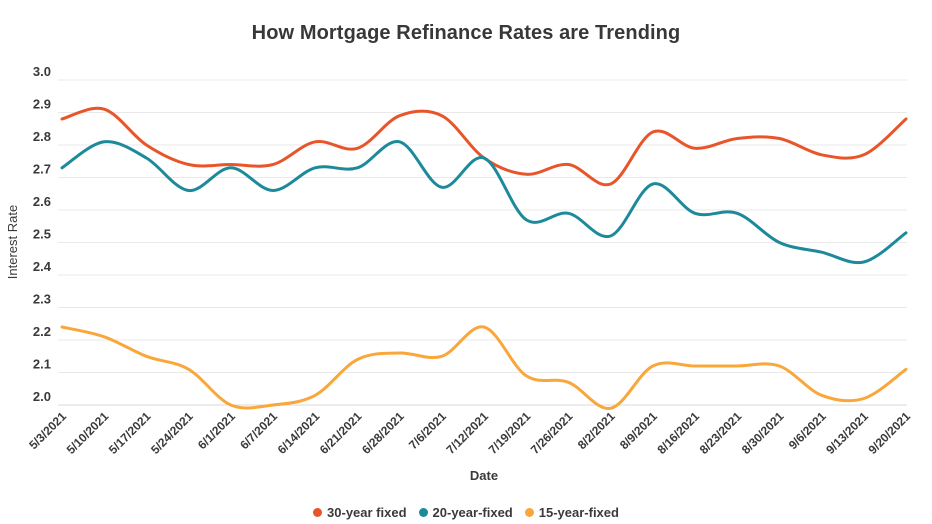  I want to click on y-tick-label: 2.8, so click(42, 136).